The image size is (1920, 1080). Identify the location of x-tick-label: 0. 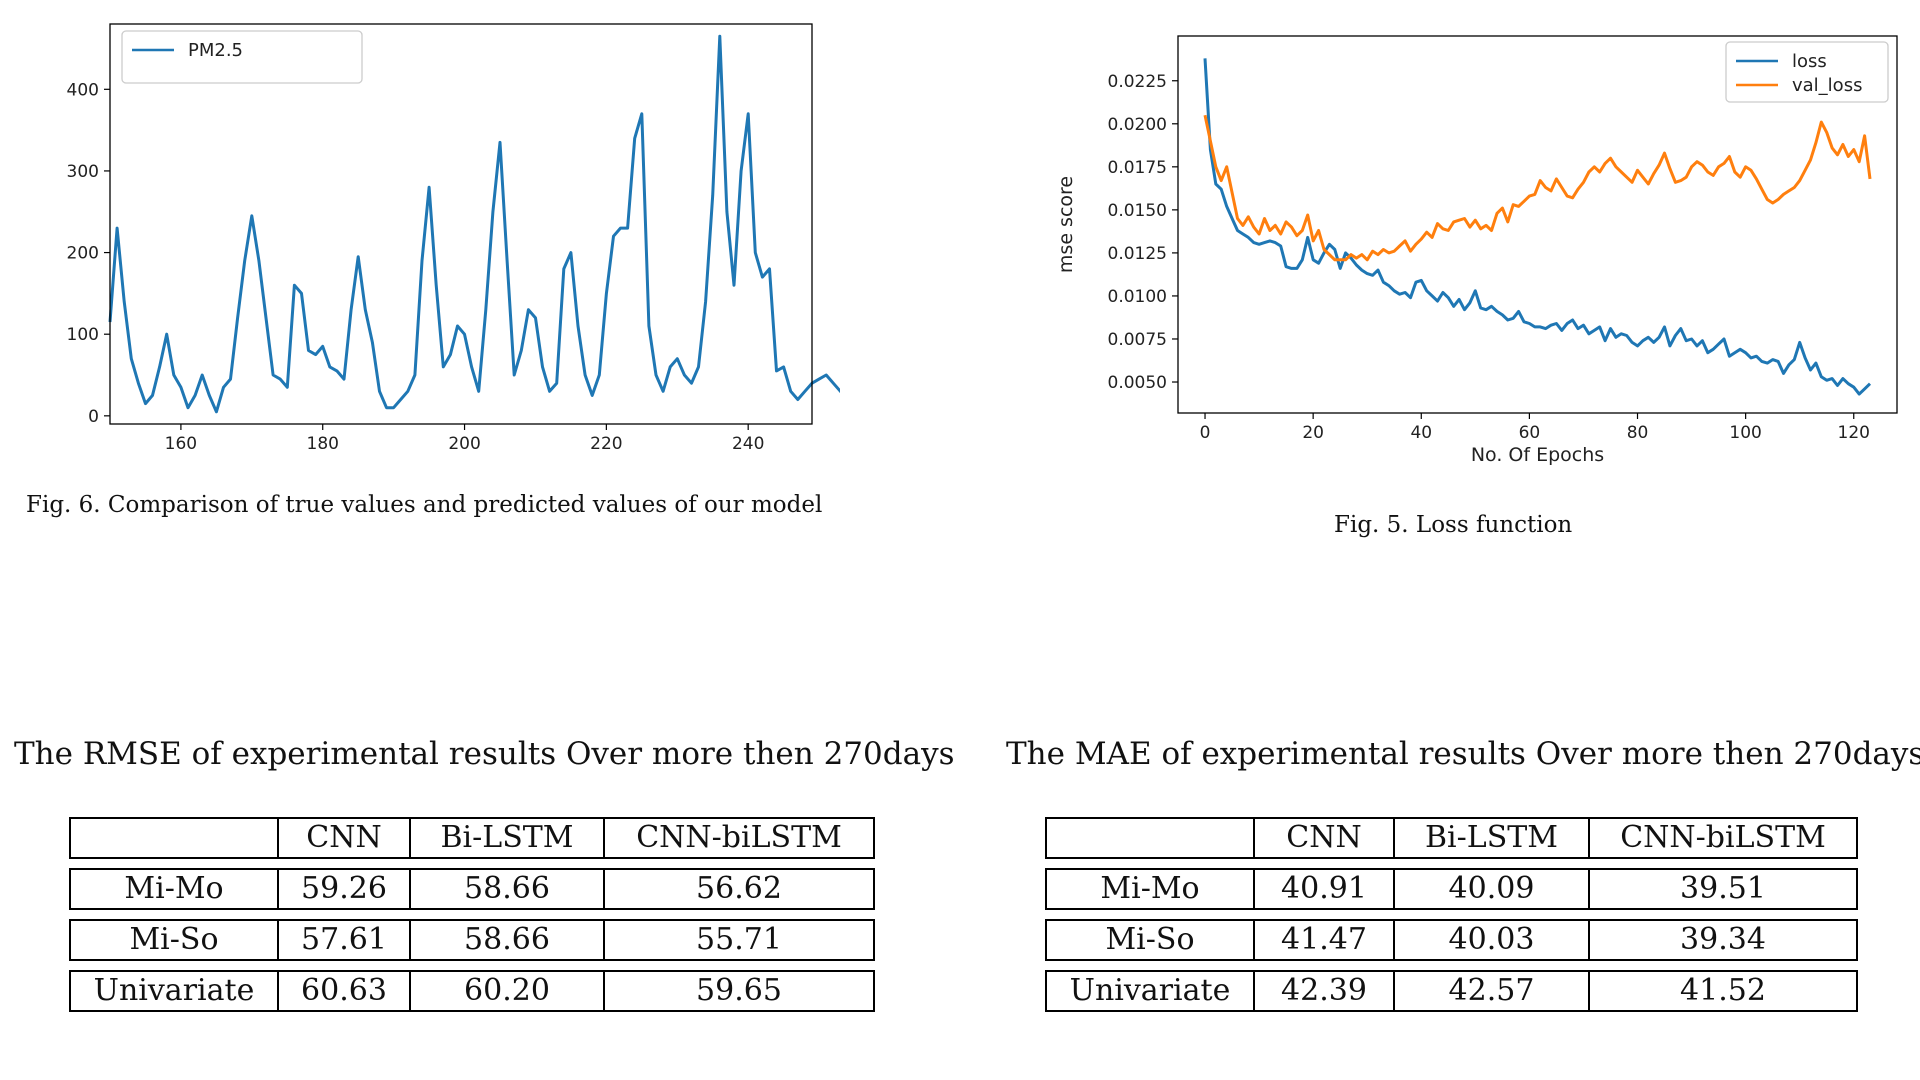
(1205, 433).